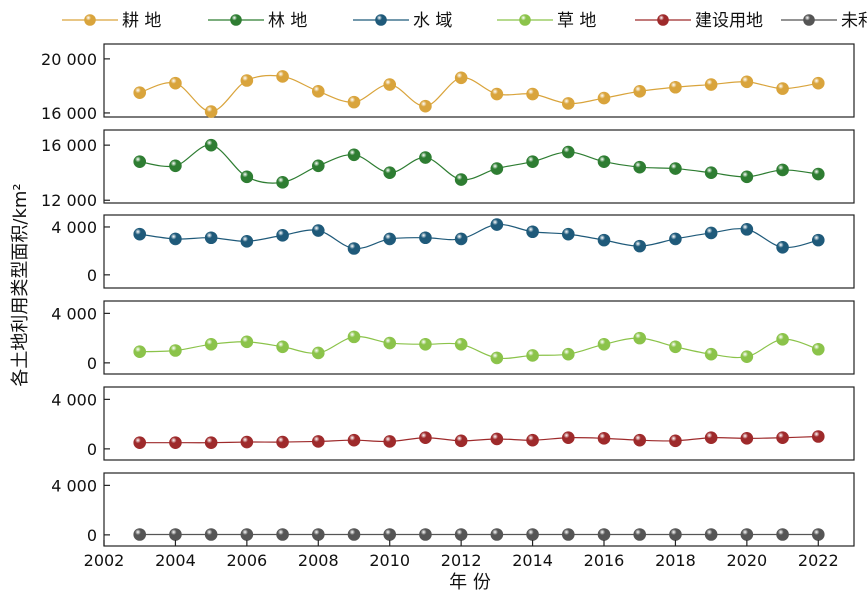 Image resolution: width=867 pixels, height=595 pixels. What do you see at coordinates (576, 21) in the screenshot?
I see `legend-label: 草 地` at bounding box center [576, 21].